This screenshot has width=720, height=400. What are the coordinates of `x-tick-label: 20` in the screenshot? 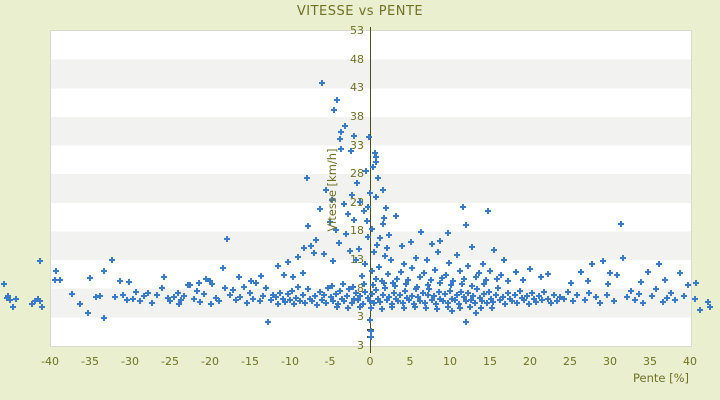 It's located at (530, 361).